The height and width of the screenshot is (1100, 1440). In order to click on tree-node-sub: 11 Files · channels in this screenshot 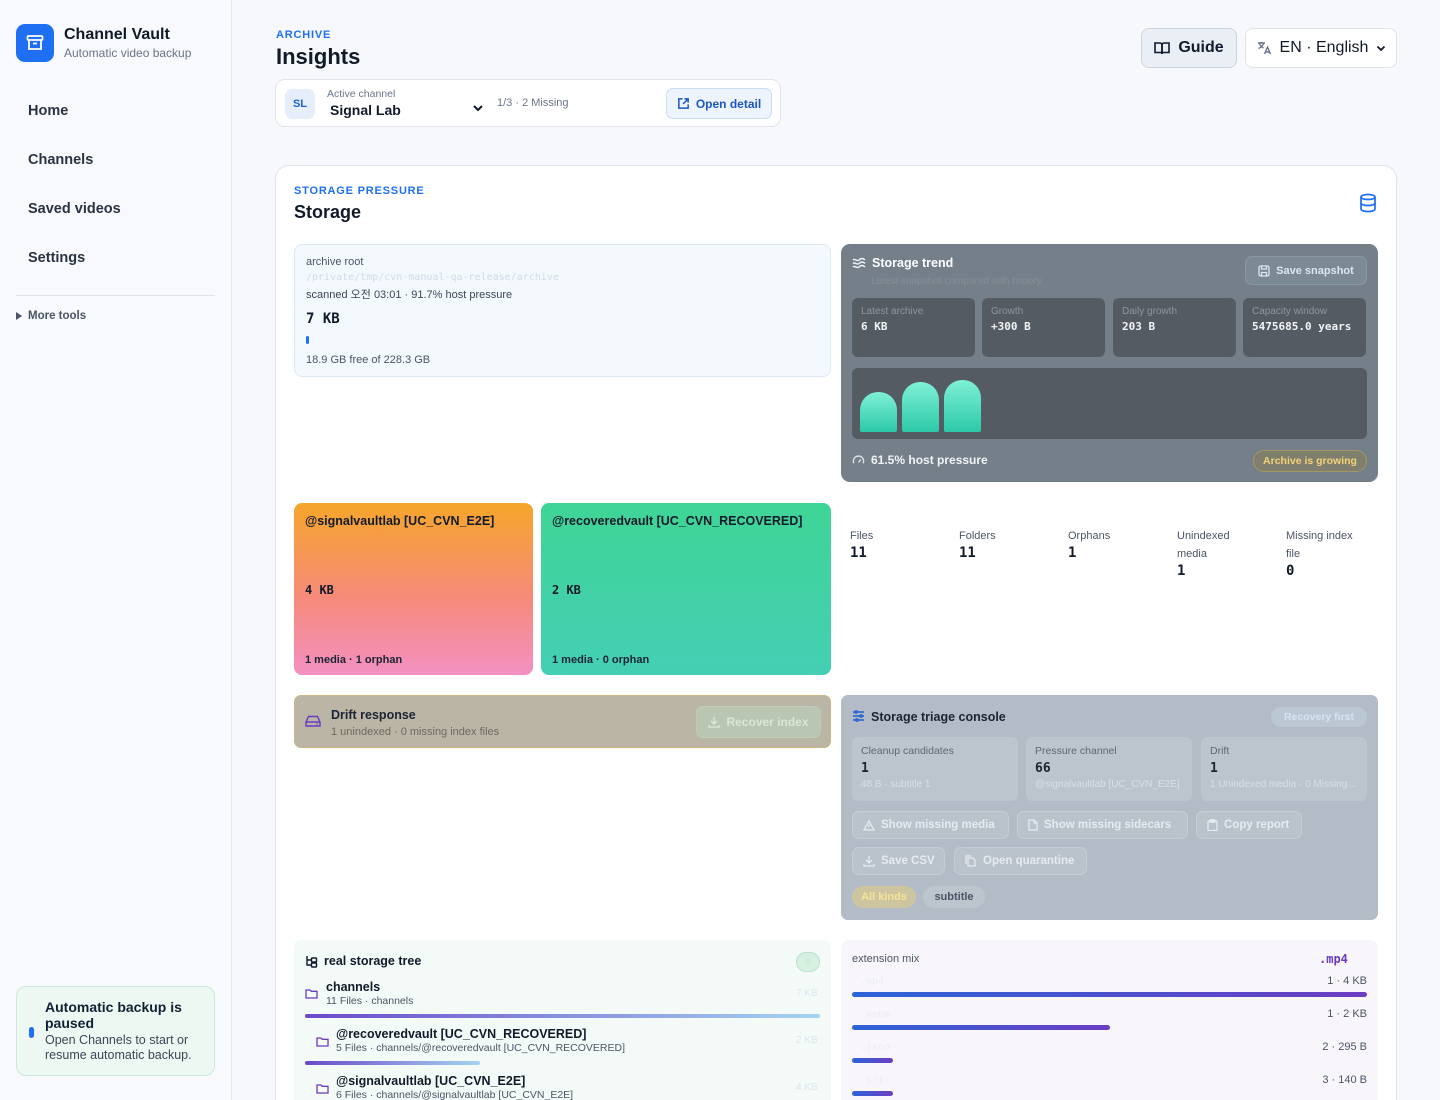, I will do `click(370, 1001)`.